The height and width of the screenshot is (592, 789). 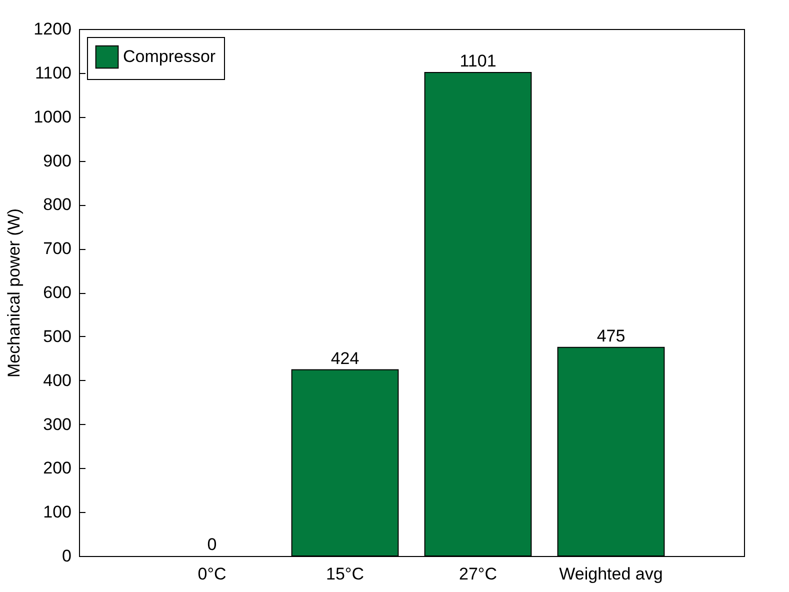 What do you see at coordinates (57, 336) in the screenshot?
I see `y-tick-label: 500` at bounding box center [57, 336].